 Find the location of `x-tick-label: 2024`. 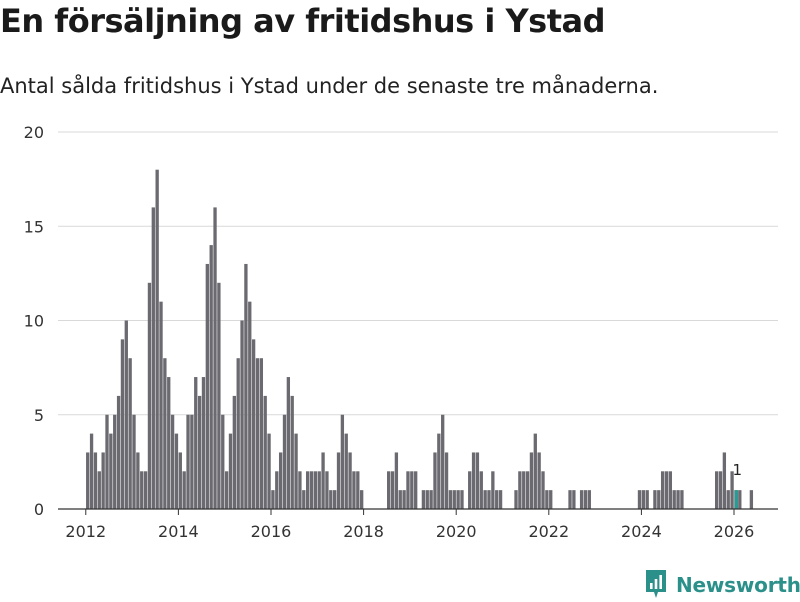

x-tick-label: 2024 is located at coordinates (641, 531).